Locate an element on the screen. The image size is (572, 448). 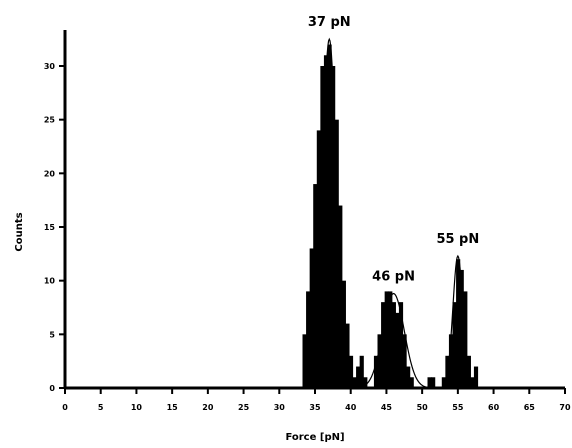
y-tick-label: 25 is located at coordinates (50, 120).